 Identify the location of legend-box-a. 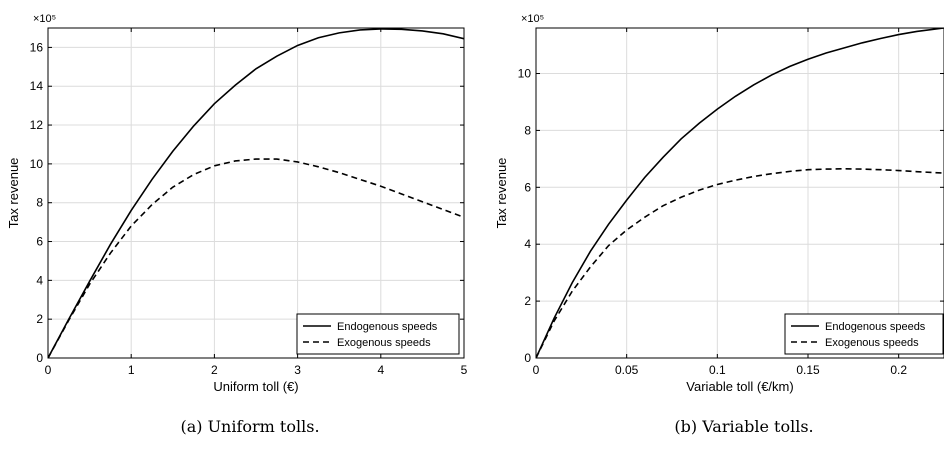
(378, 334).